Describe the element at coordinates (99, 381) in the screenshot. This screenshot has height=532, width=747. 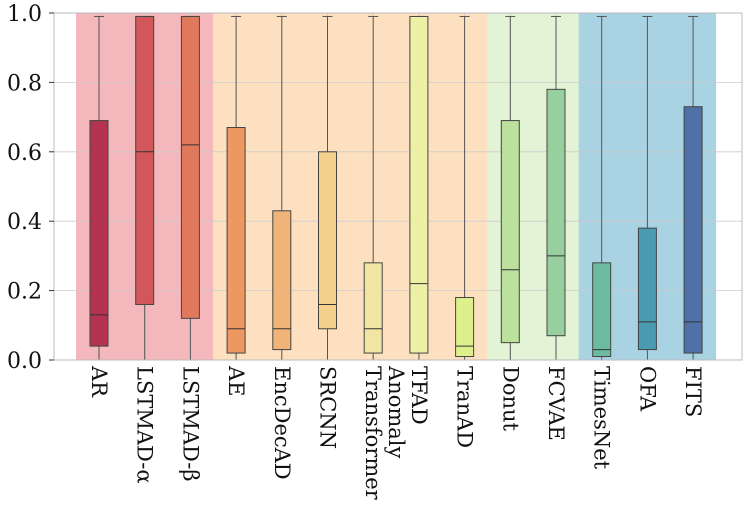
I see `x-tick-label: AR` at that location.